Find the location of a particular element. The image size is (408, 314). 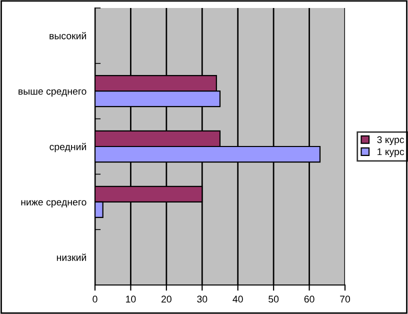

legend-label: 1 курс is located at coordinates (391, 153).